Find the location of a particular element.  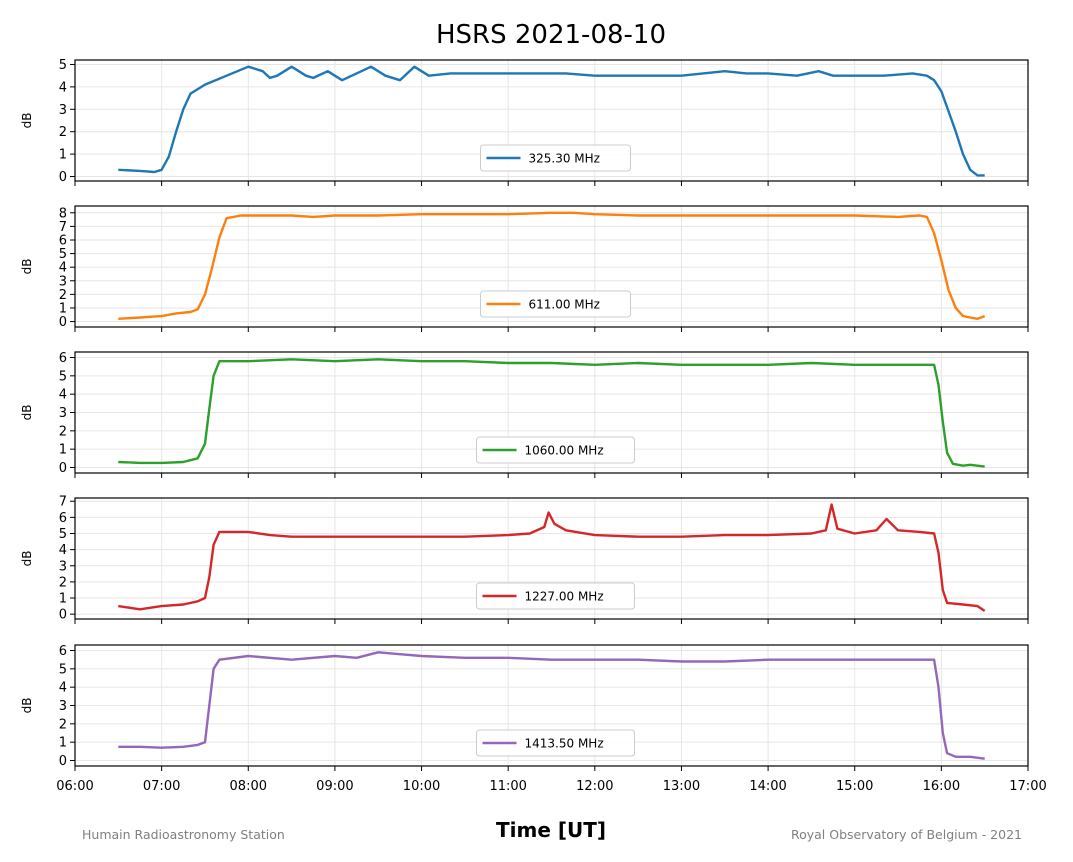

x-tick-label: 13:00 is located at coordinates (681, 786).